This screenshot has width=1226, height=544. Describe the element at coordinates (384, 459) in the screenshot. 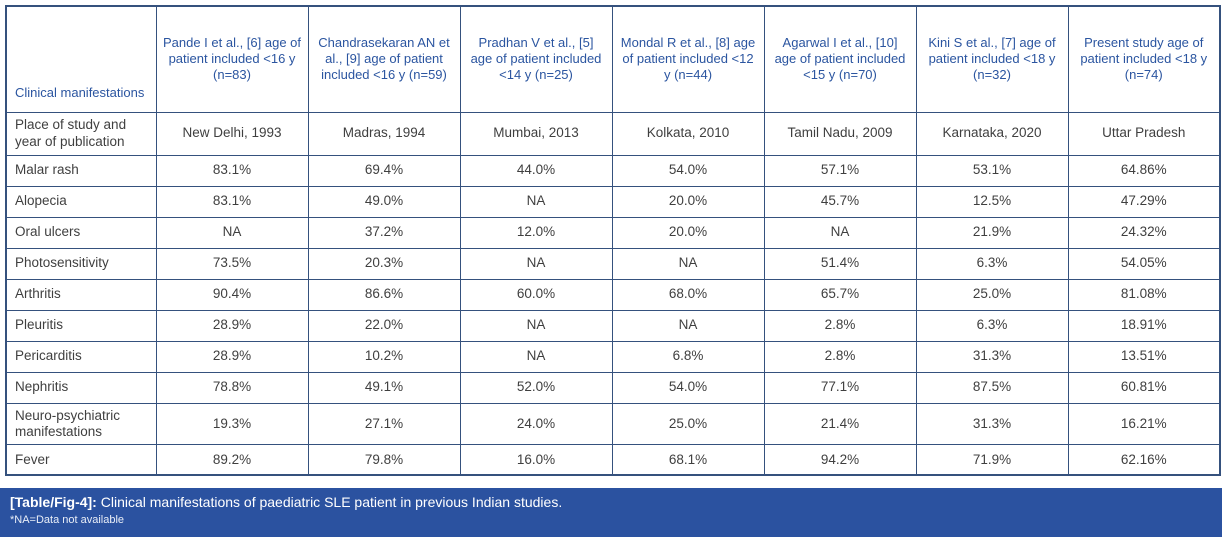

I see `value-cell: 79.8%` at that location.